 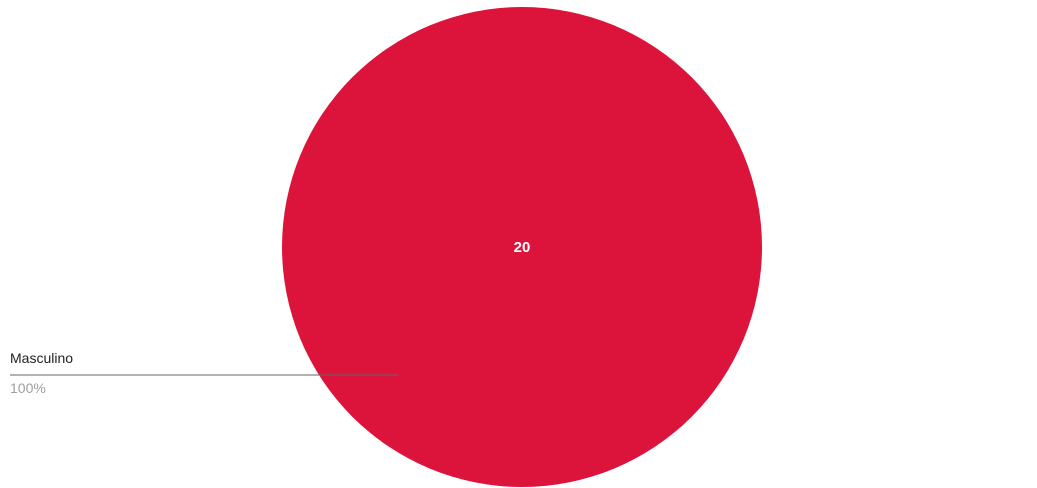 I want to click on slice-value-label: 20, so click(x=522, y=247).